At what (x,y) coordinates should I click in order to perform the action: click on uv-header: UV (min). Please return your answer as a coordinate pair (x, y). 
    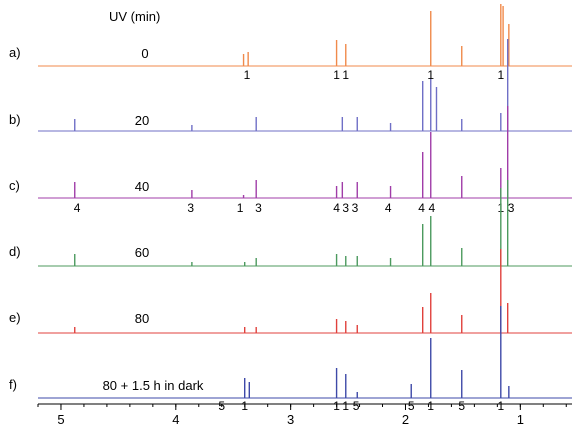
    Looking at the image, I should click on (134, 16).